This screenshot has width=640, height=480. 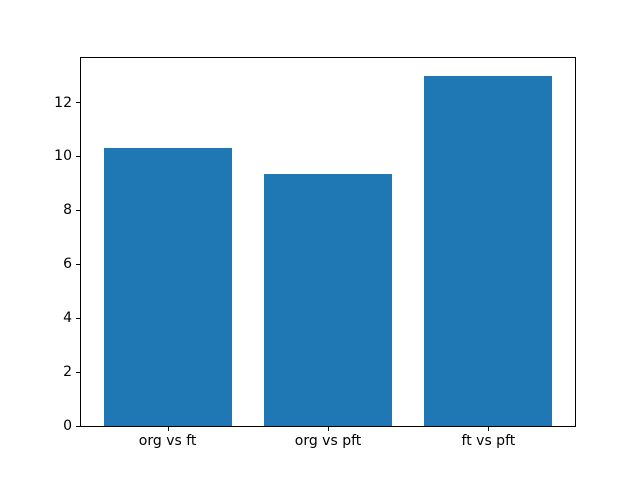 I want to click on y-tick-label: 2, so click(x=67, y=372).